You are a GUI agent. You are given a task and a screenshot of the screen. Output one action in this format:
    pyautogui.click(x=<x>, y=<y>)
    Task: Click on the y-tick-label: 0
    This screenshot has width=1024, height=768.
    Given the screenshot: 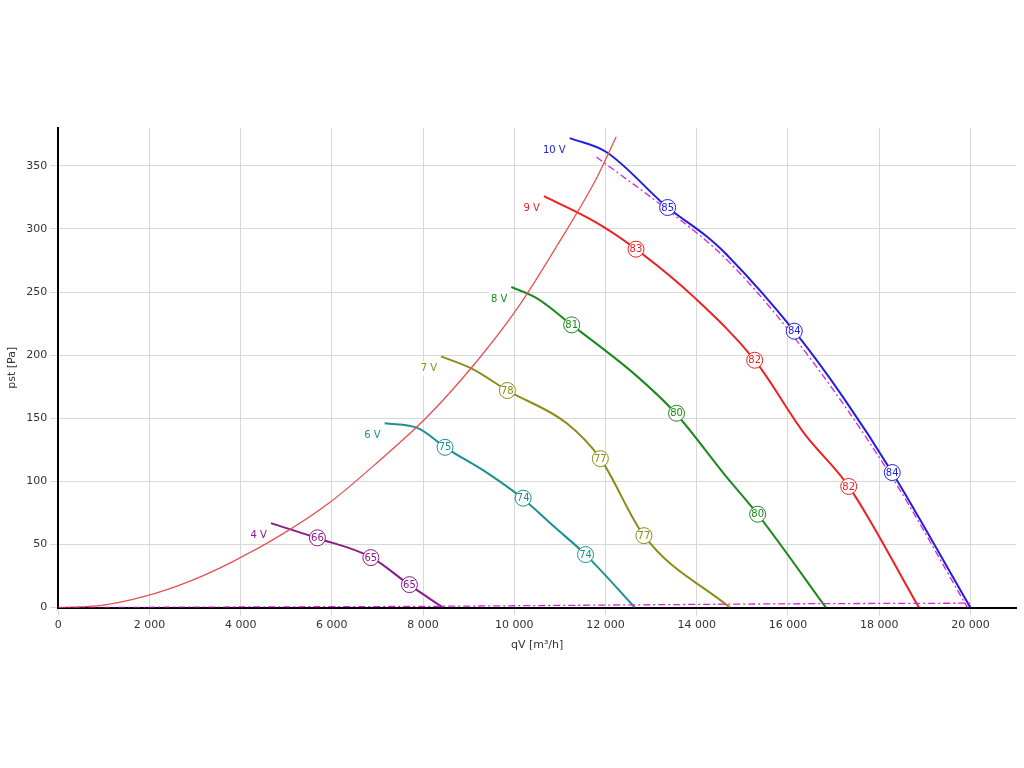 What is the action you would take?
    pyautogui.click(x=44, y=607)
    